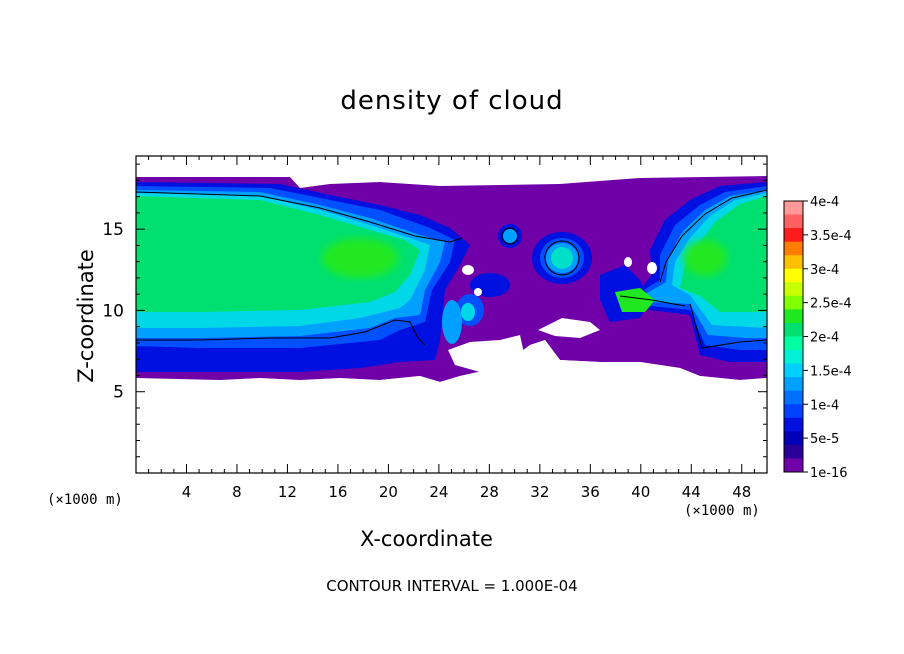 This screenshot has height=654, width=904. I want to click on contour-interval-note: CONTOUR INTERVAL = 1.000E-04, so click(452, 586).